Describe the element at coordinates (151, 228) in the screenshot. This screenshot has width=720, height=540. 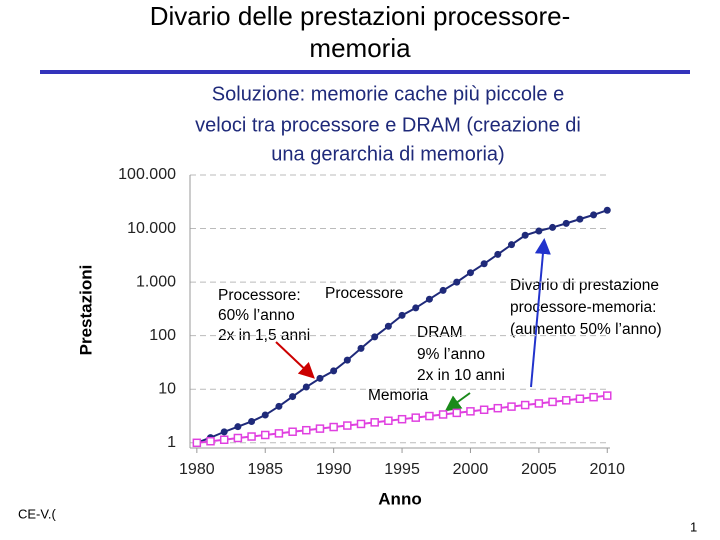
I see `y-tick-label: 10.000` at that location.